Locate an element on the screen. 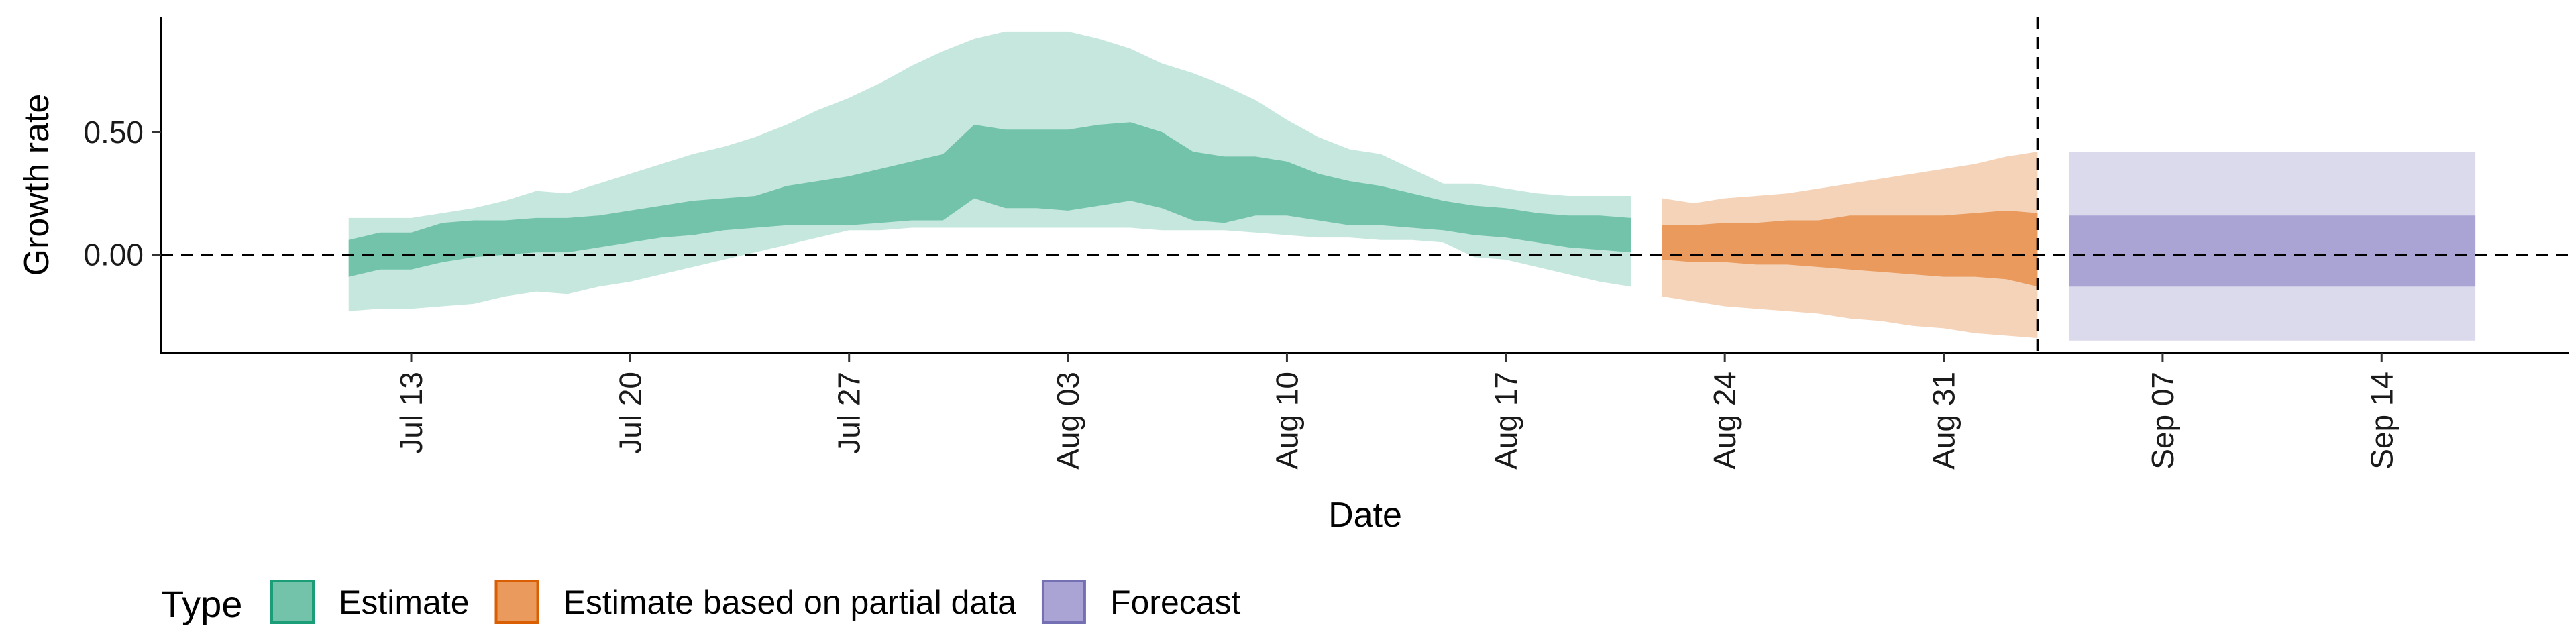 Image resolution: width=2576 pixels, height=644 pixels. y-axis-title: Growth rate is located at coordinates (36, 185).